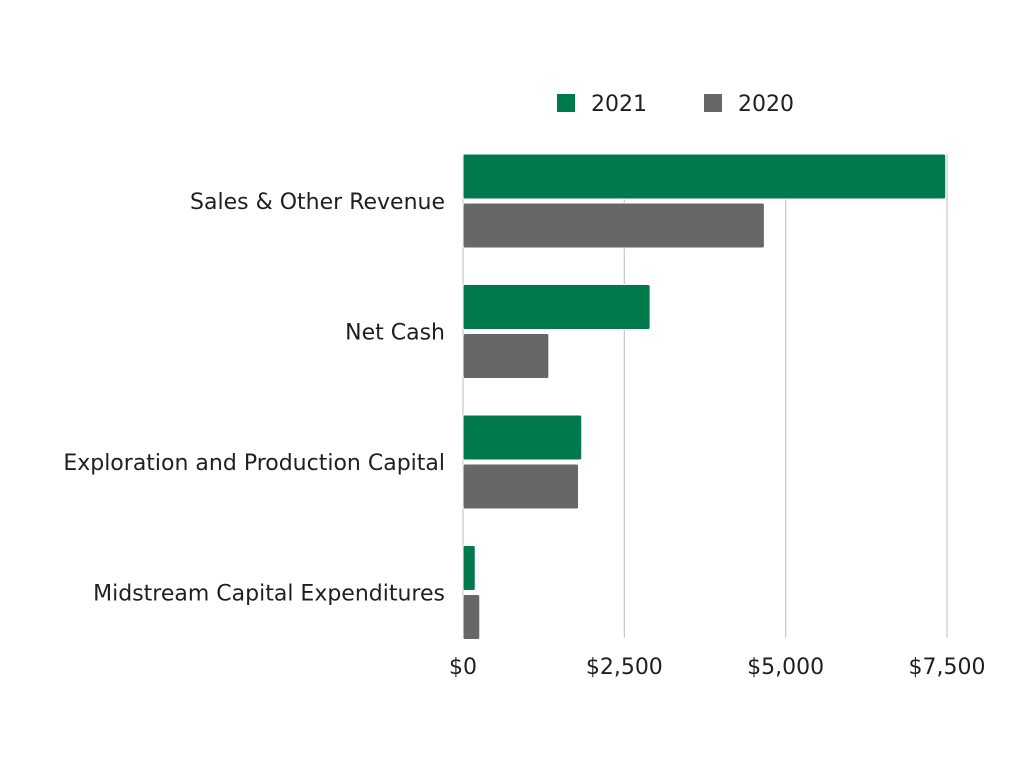  Describe the element at coordinates (675, 104) in the screenshot. I see `legend: 2021 2020` at that location.